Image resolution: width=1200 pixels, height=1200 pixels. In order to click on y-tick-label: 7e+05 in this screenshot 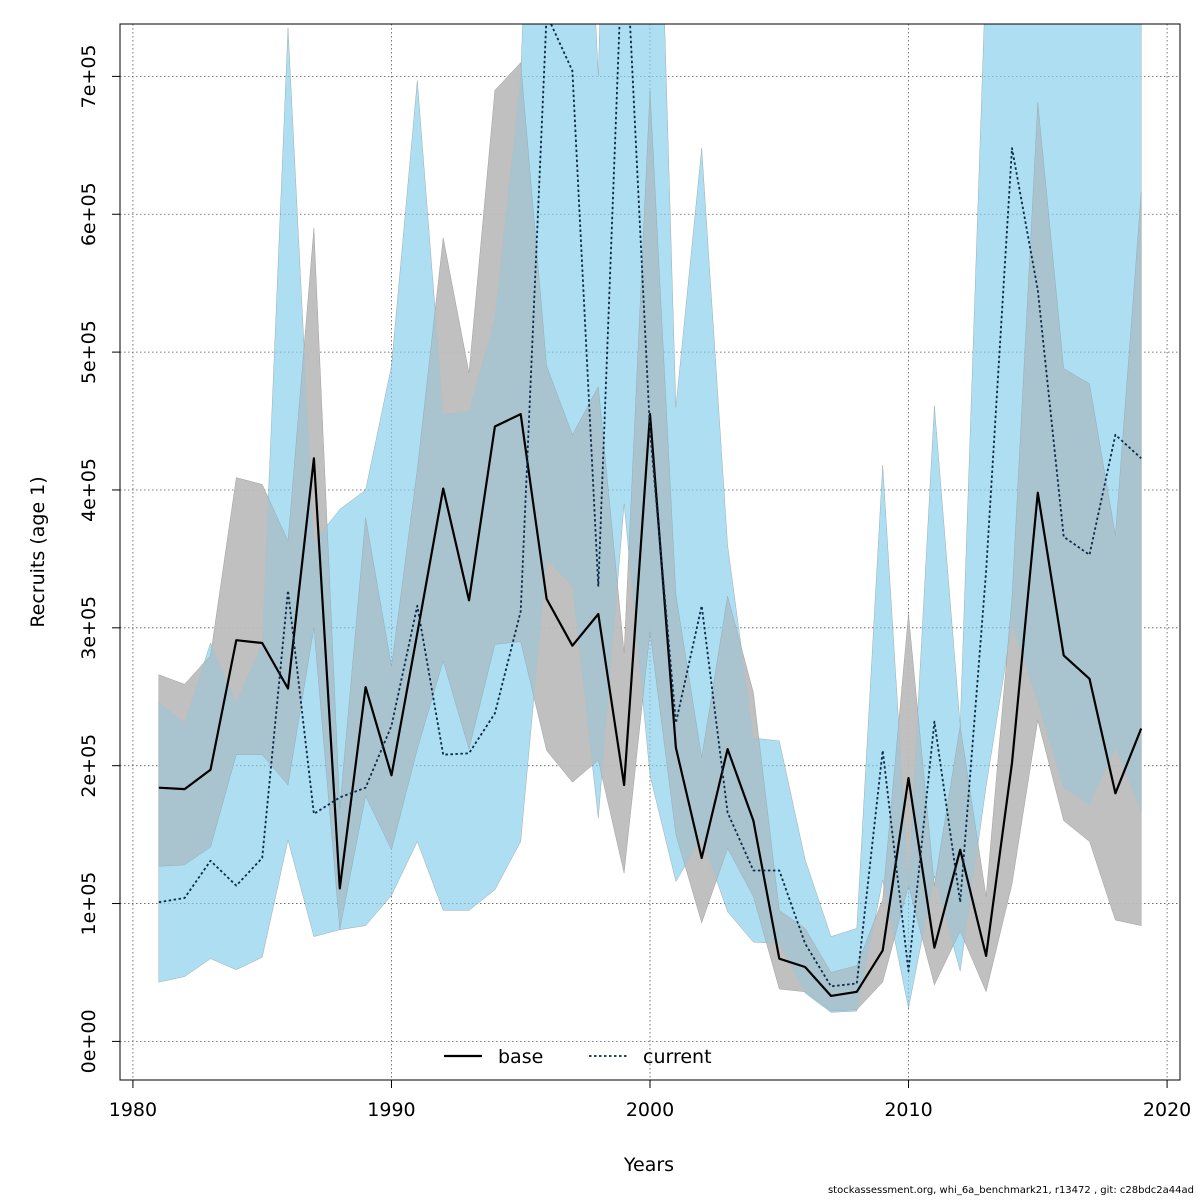, I will do `click(89, 76)`.